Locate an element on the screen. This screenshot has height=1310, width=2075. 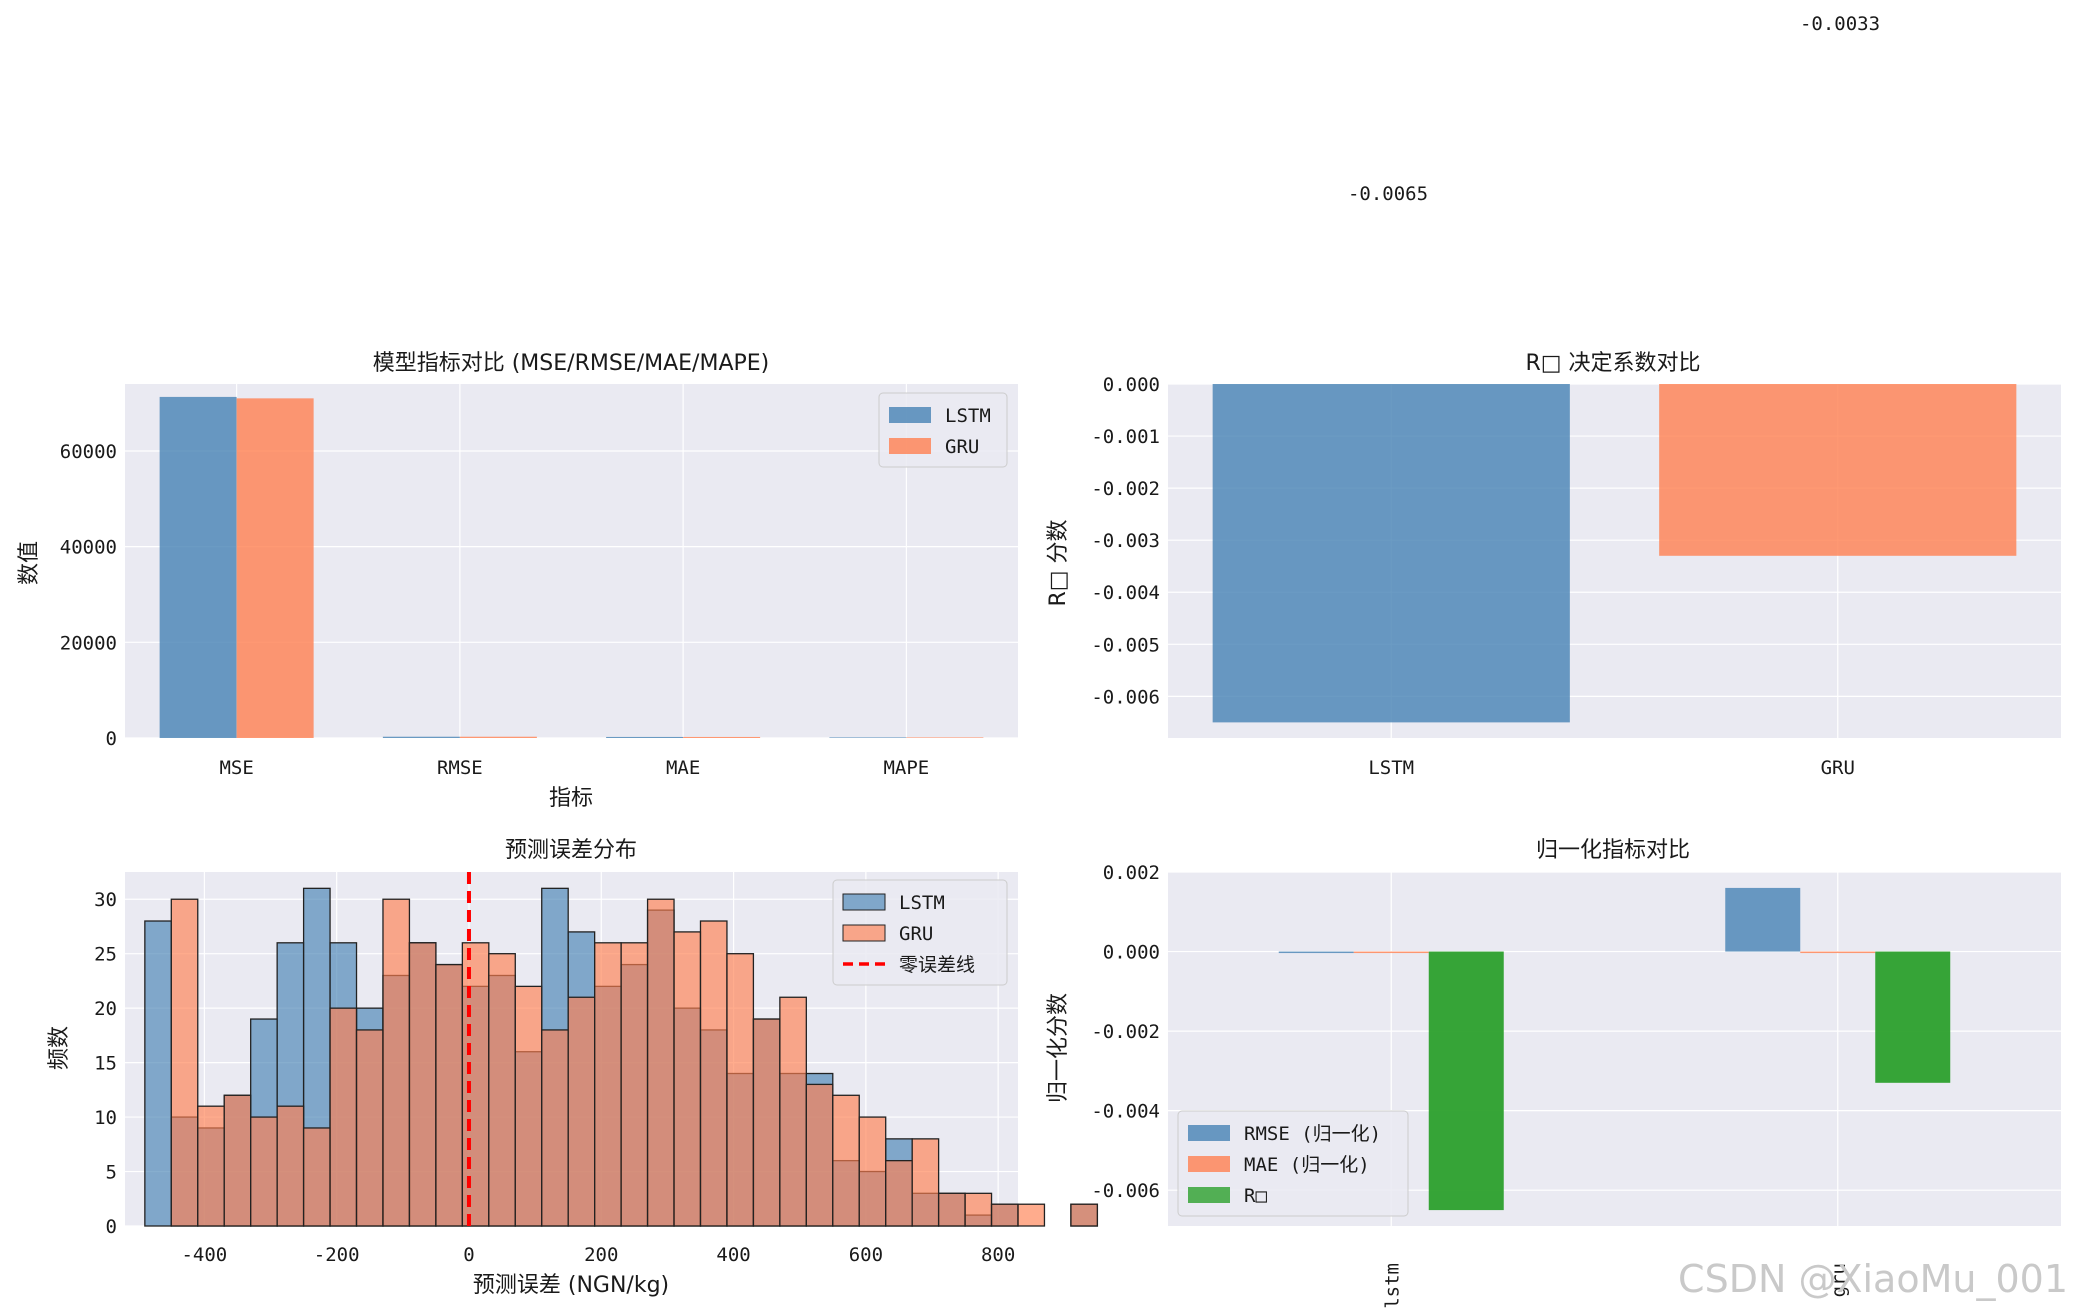
chart-title: R□ 决定系数对比 is located at coordinates (1612, 363).